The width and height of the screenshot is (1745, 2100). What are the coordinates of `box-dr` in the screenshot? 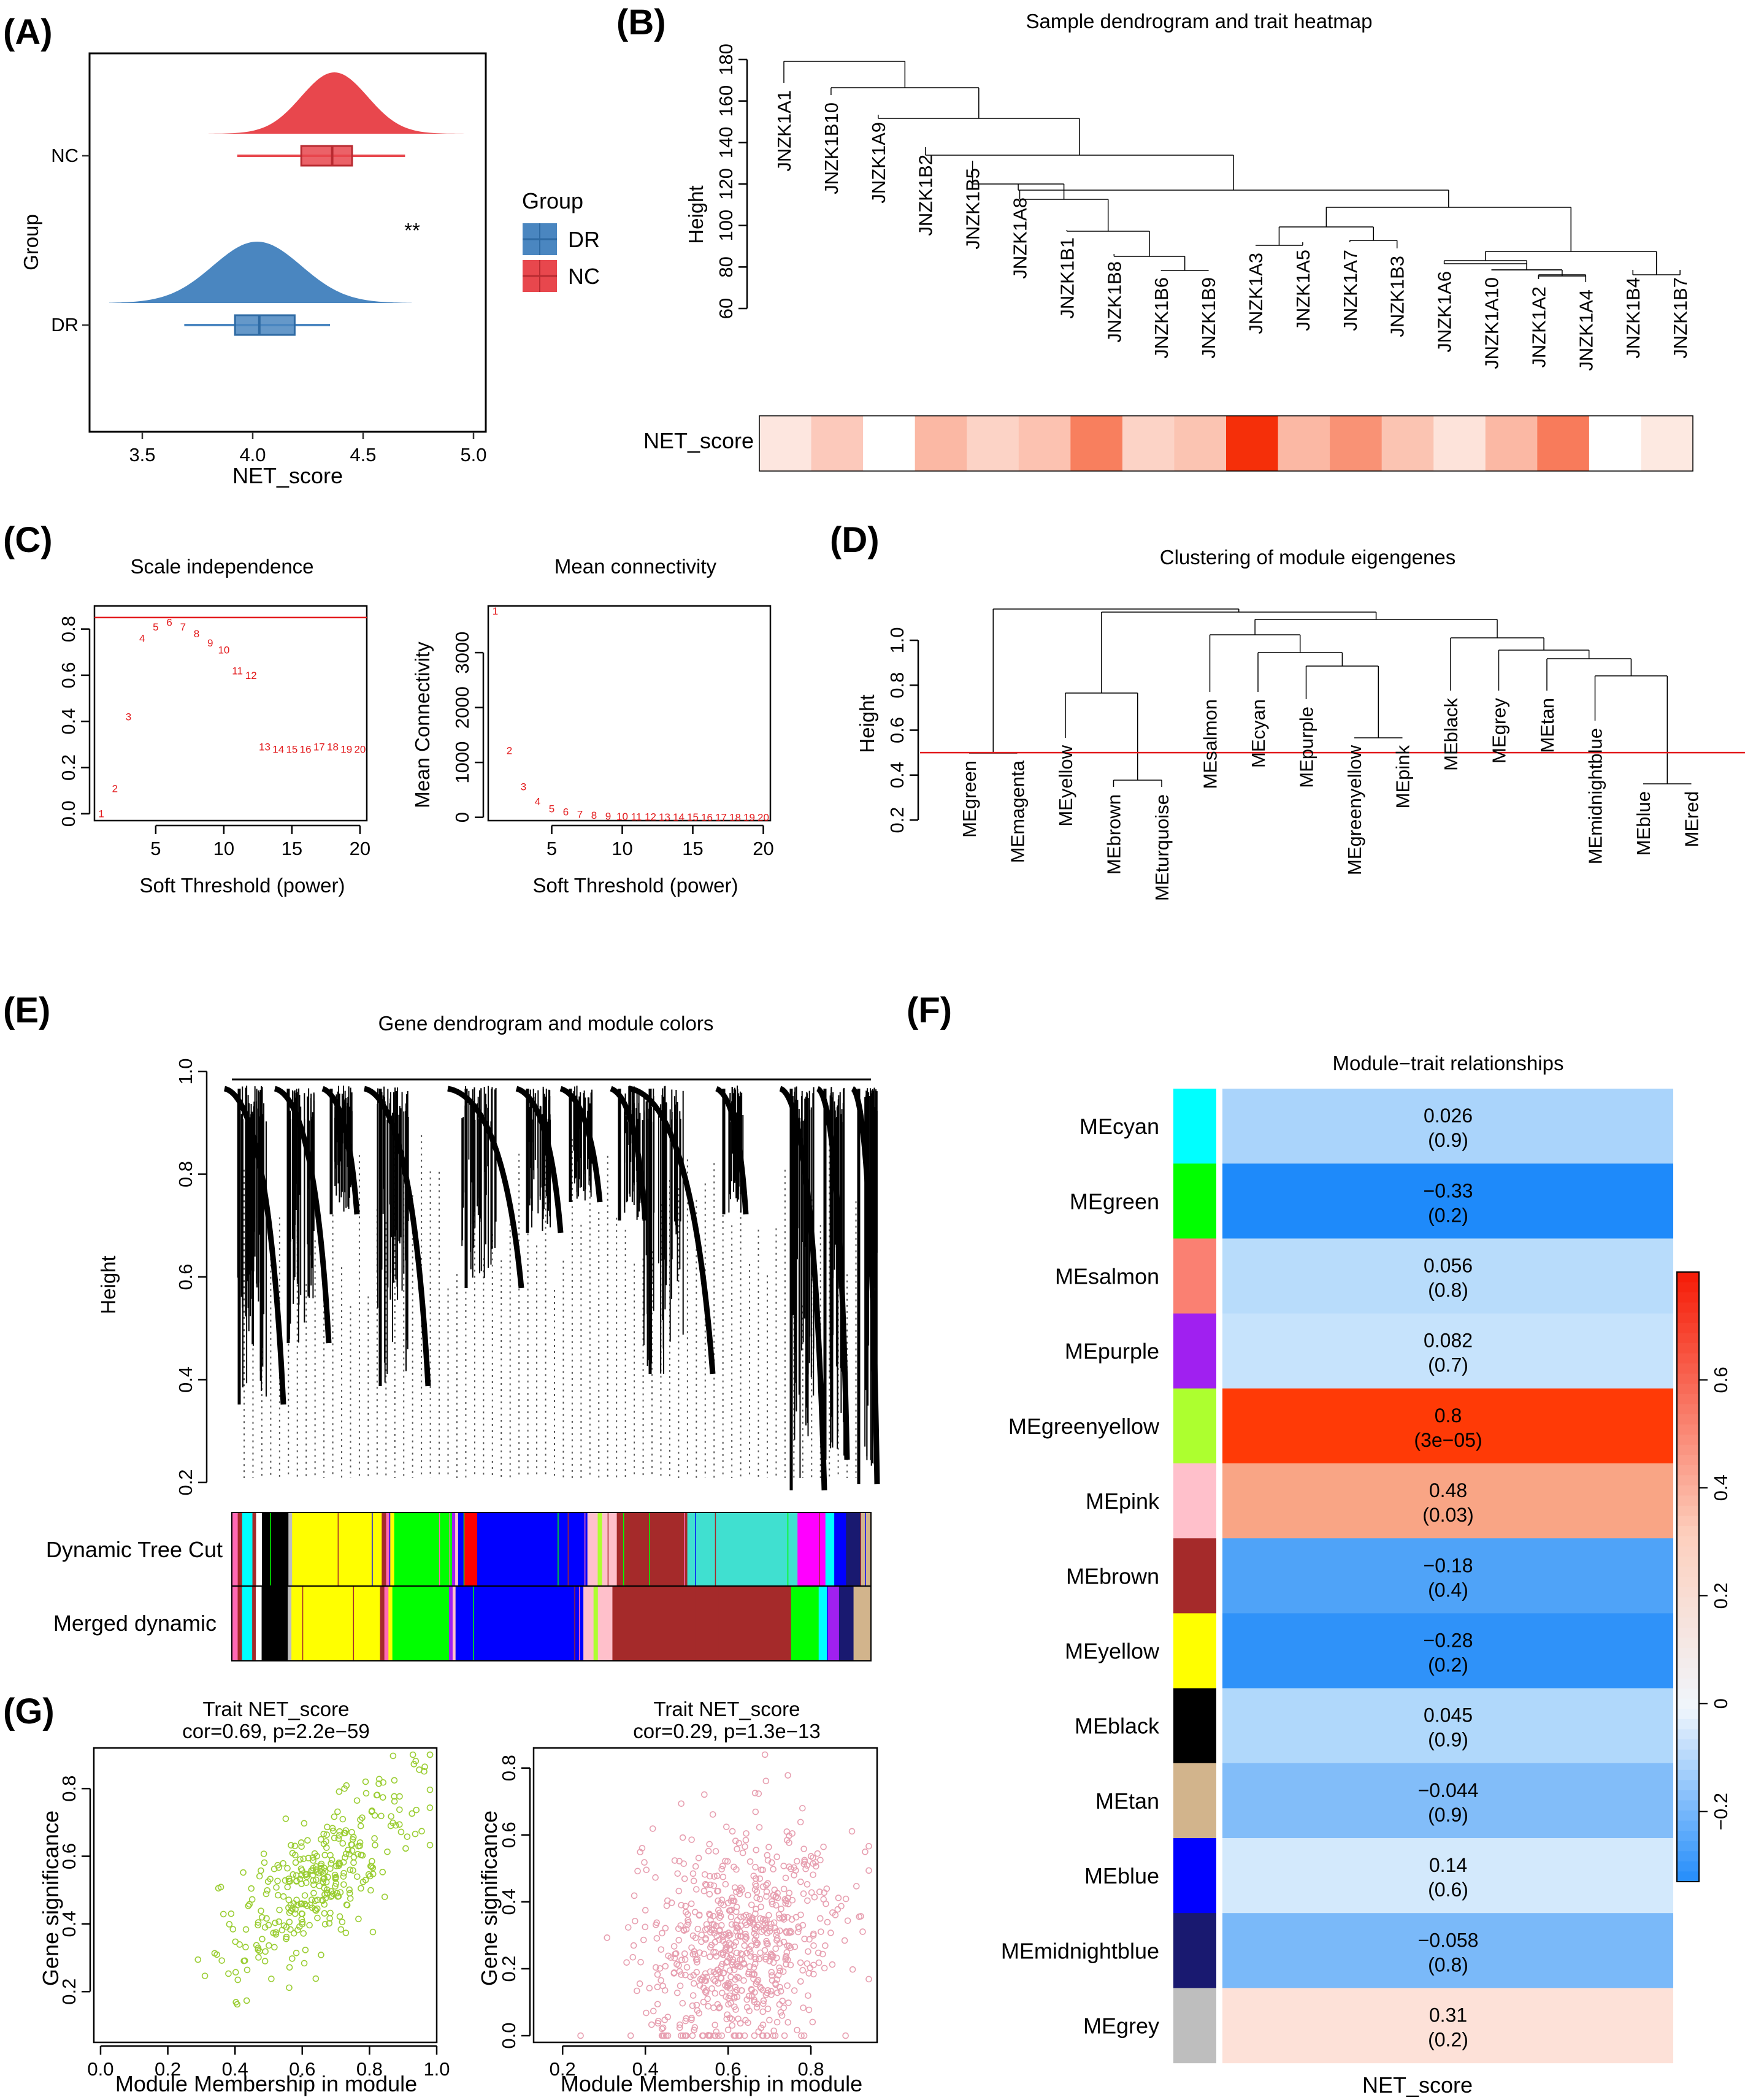 It's located at (265, 325).